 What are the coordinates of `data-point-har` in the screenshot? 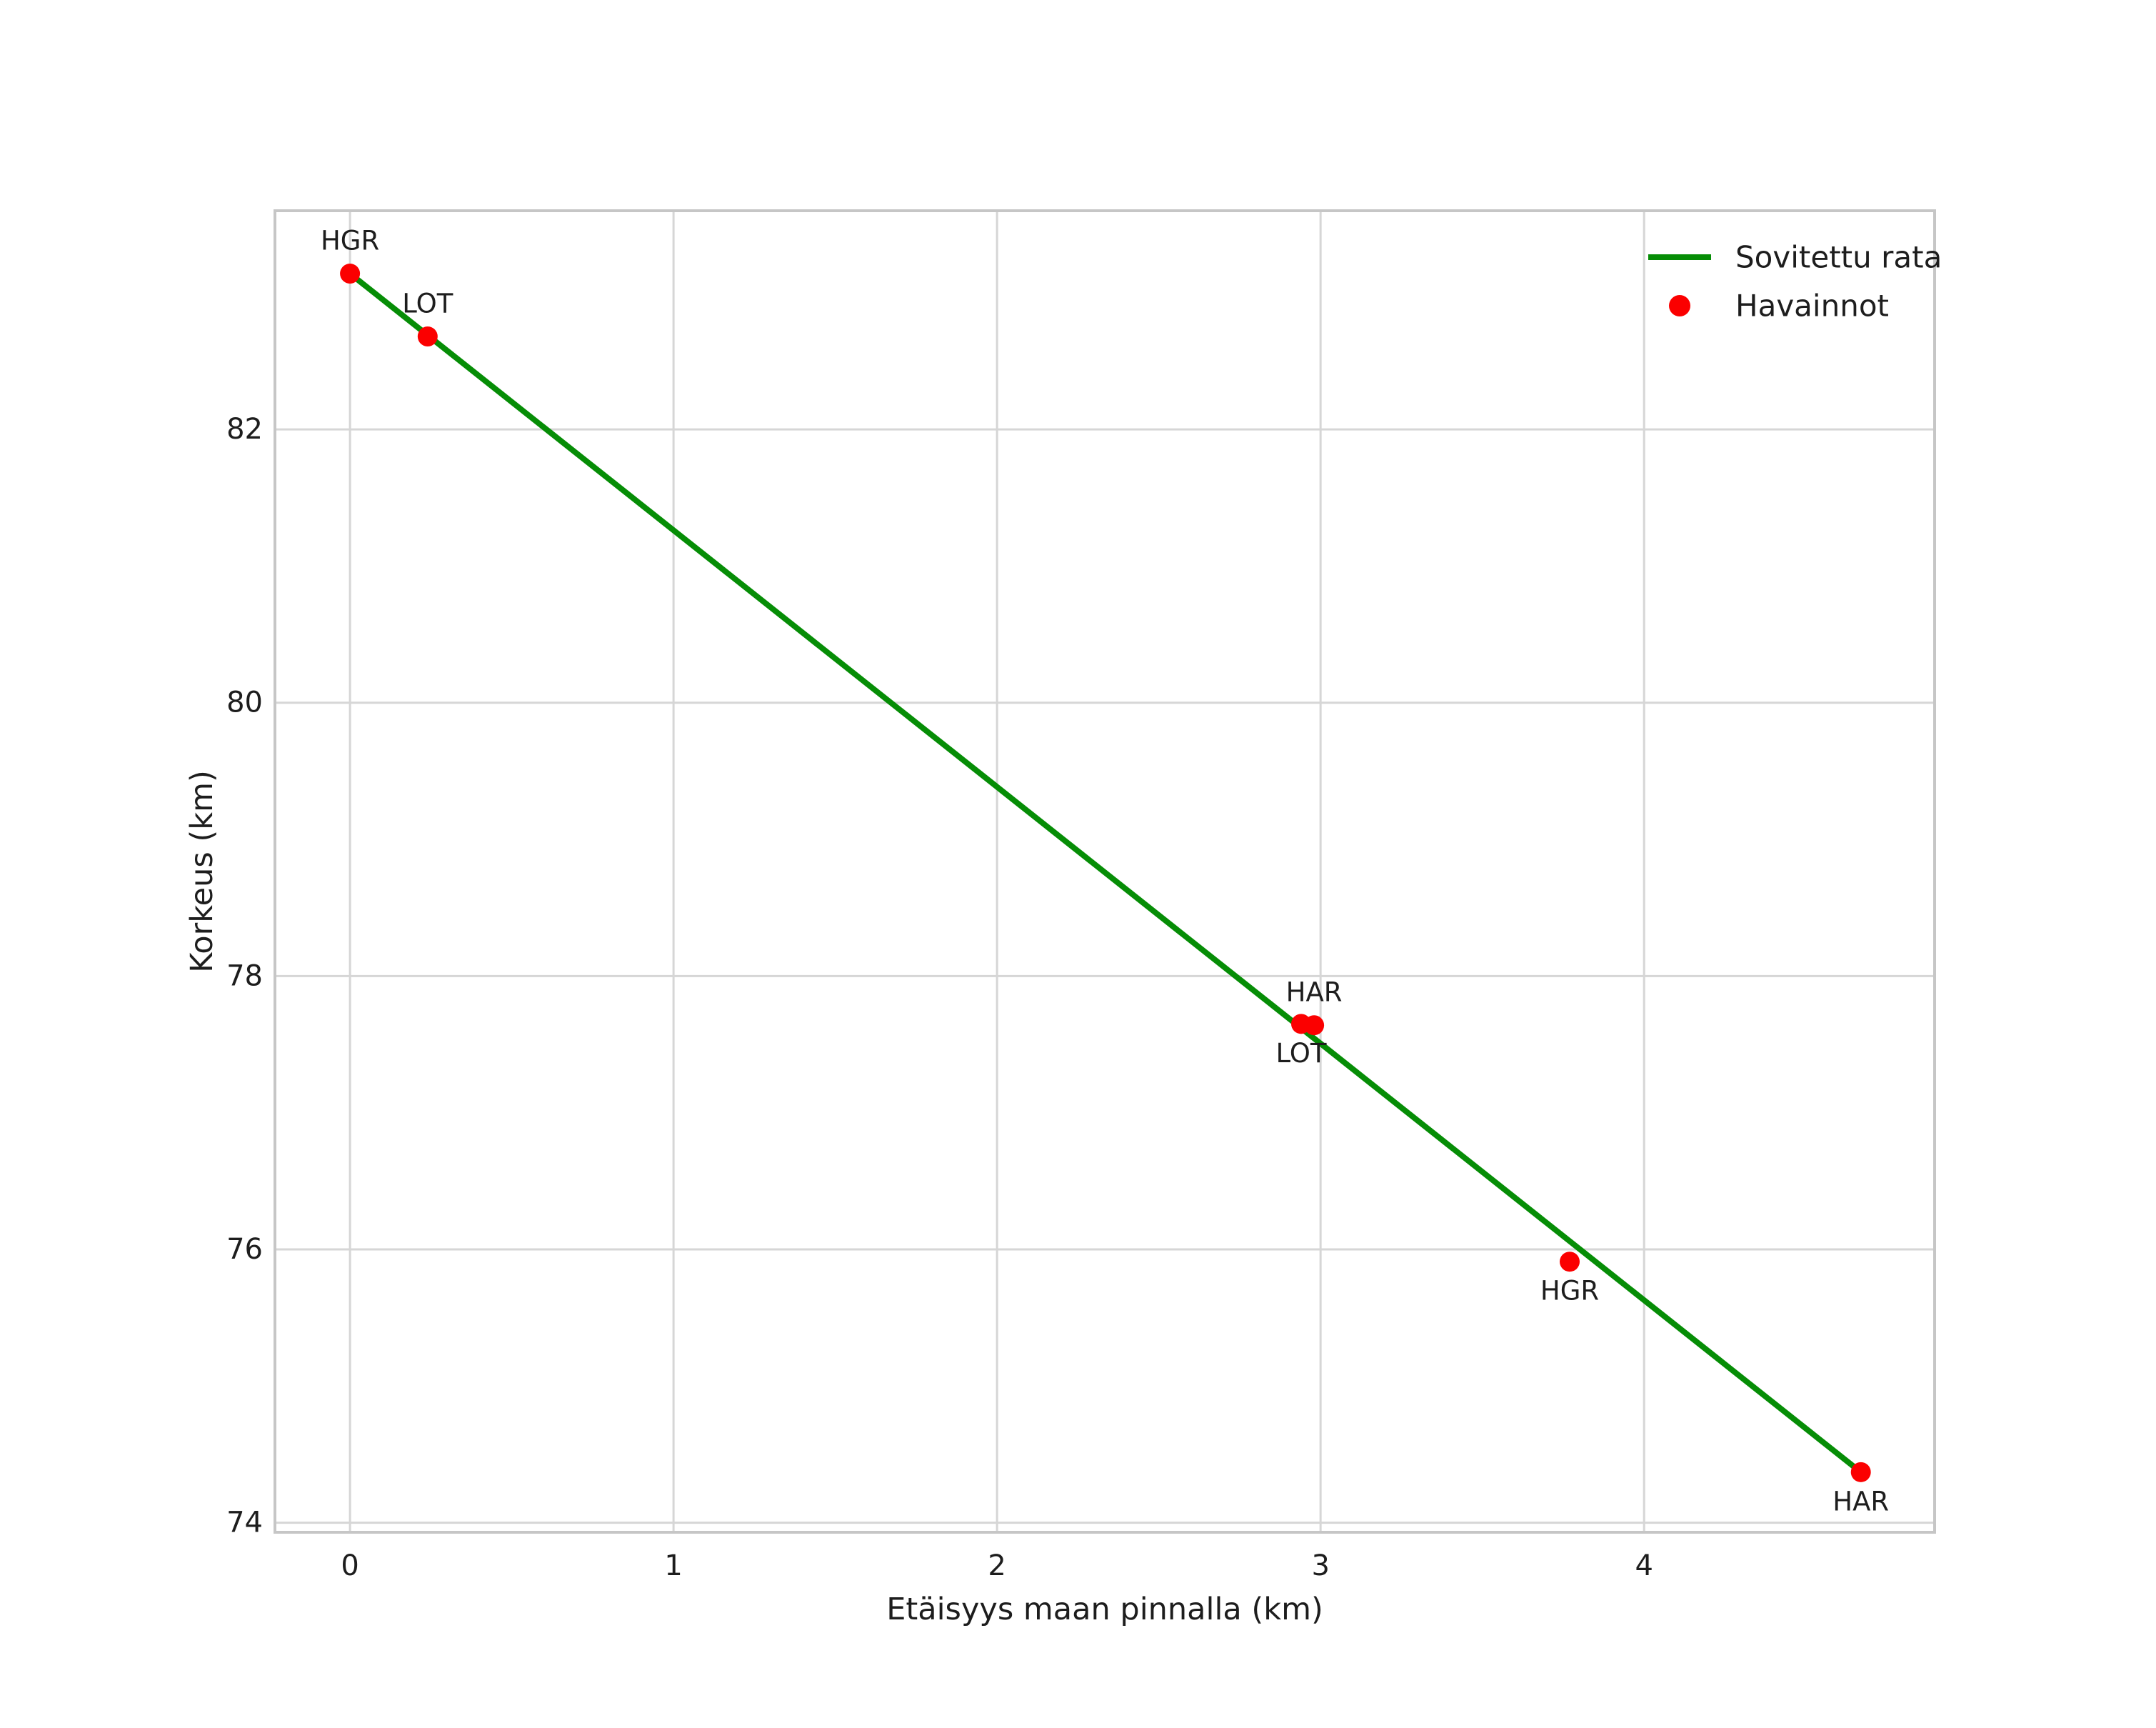 It's located at (1861, 1472).